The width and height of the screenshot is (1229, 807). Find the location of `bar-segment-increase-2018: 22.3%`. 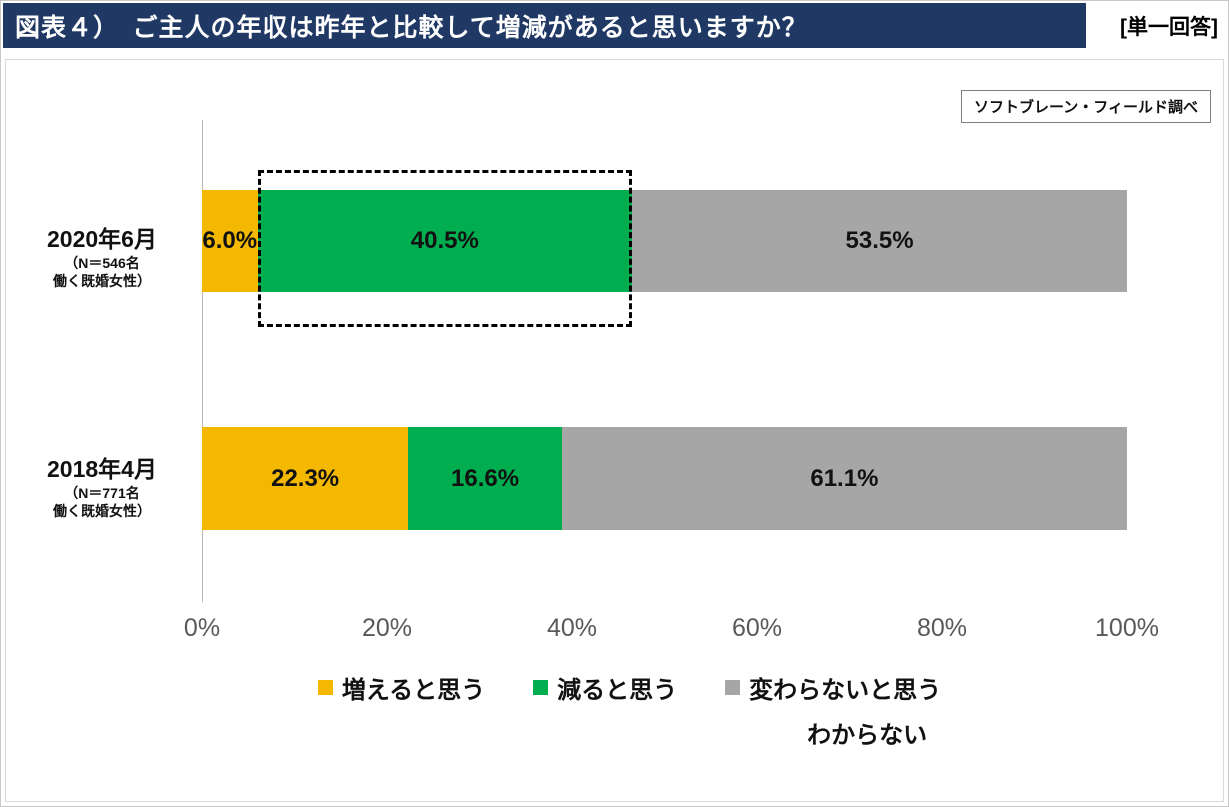

bar-segment-increase-2018: 22.3% is located at coordinates (305, 478).